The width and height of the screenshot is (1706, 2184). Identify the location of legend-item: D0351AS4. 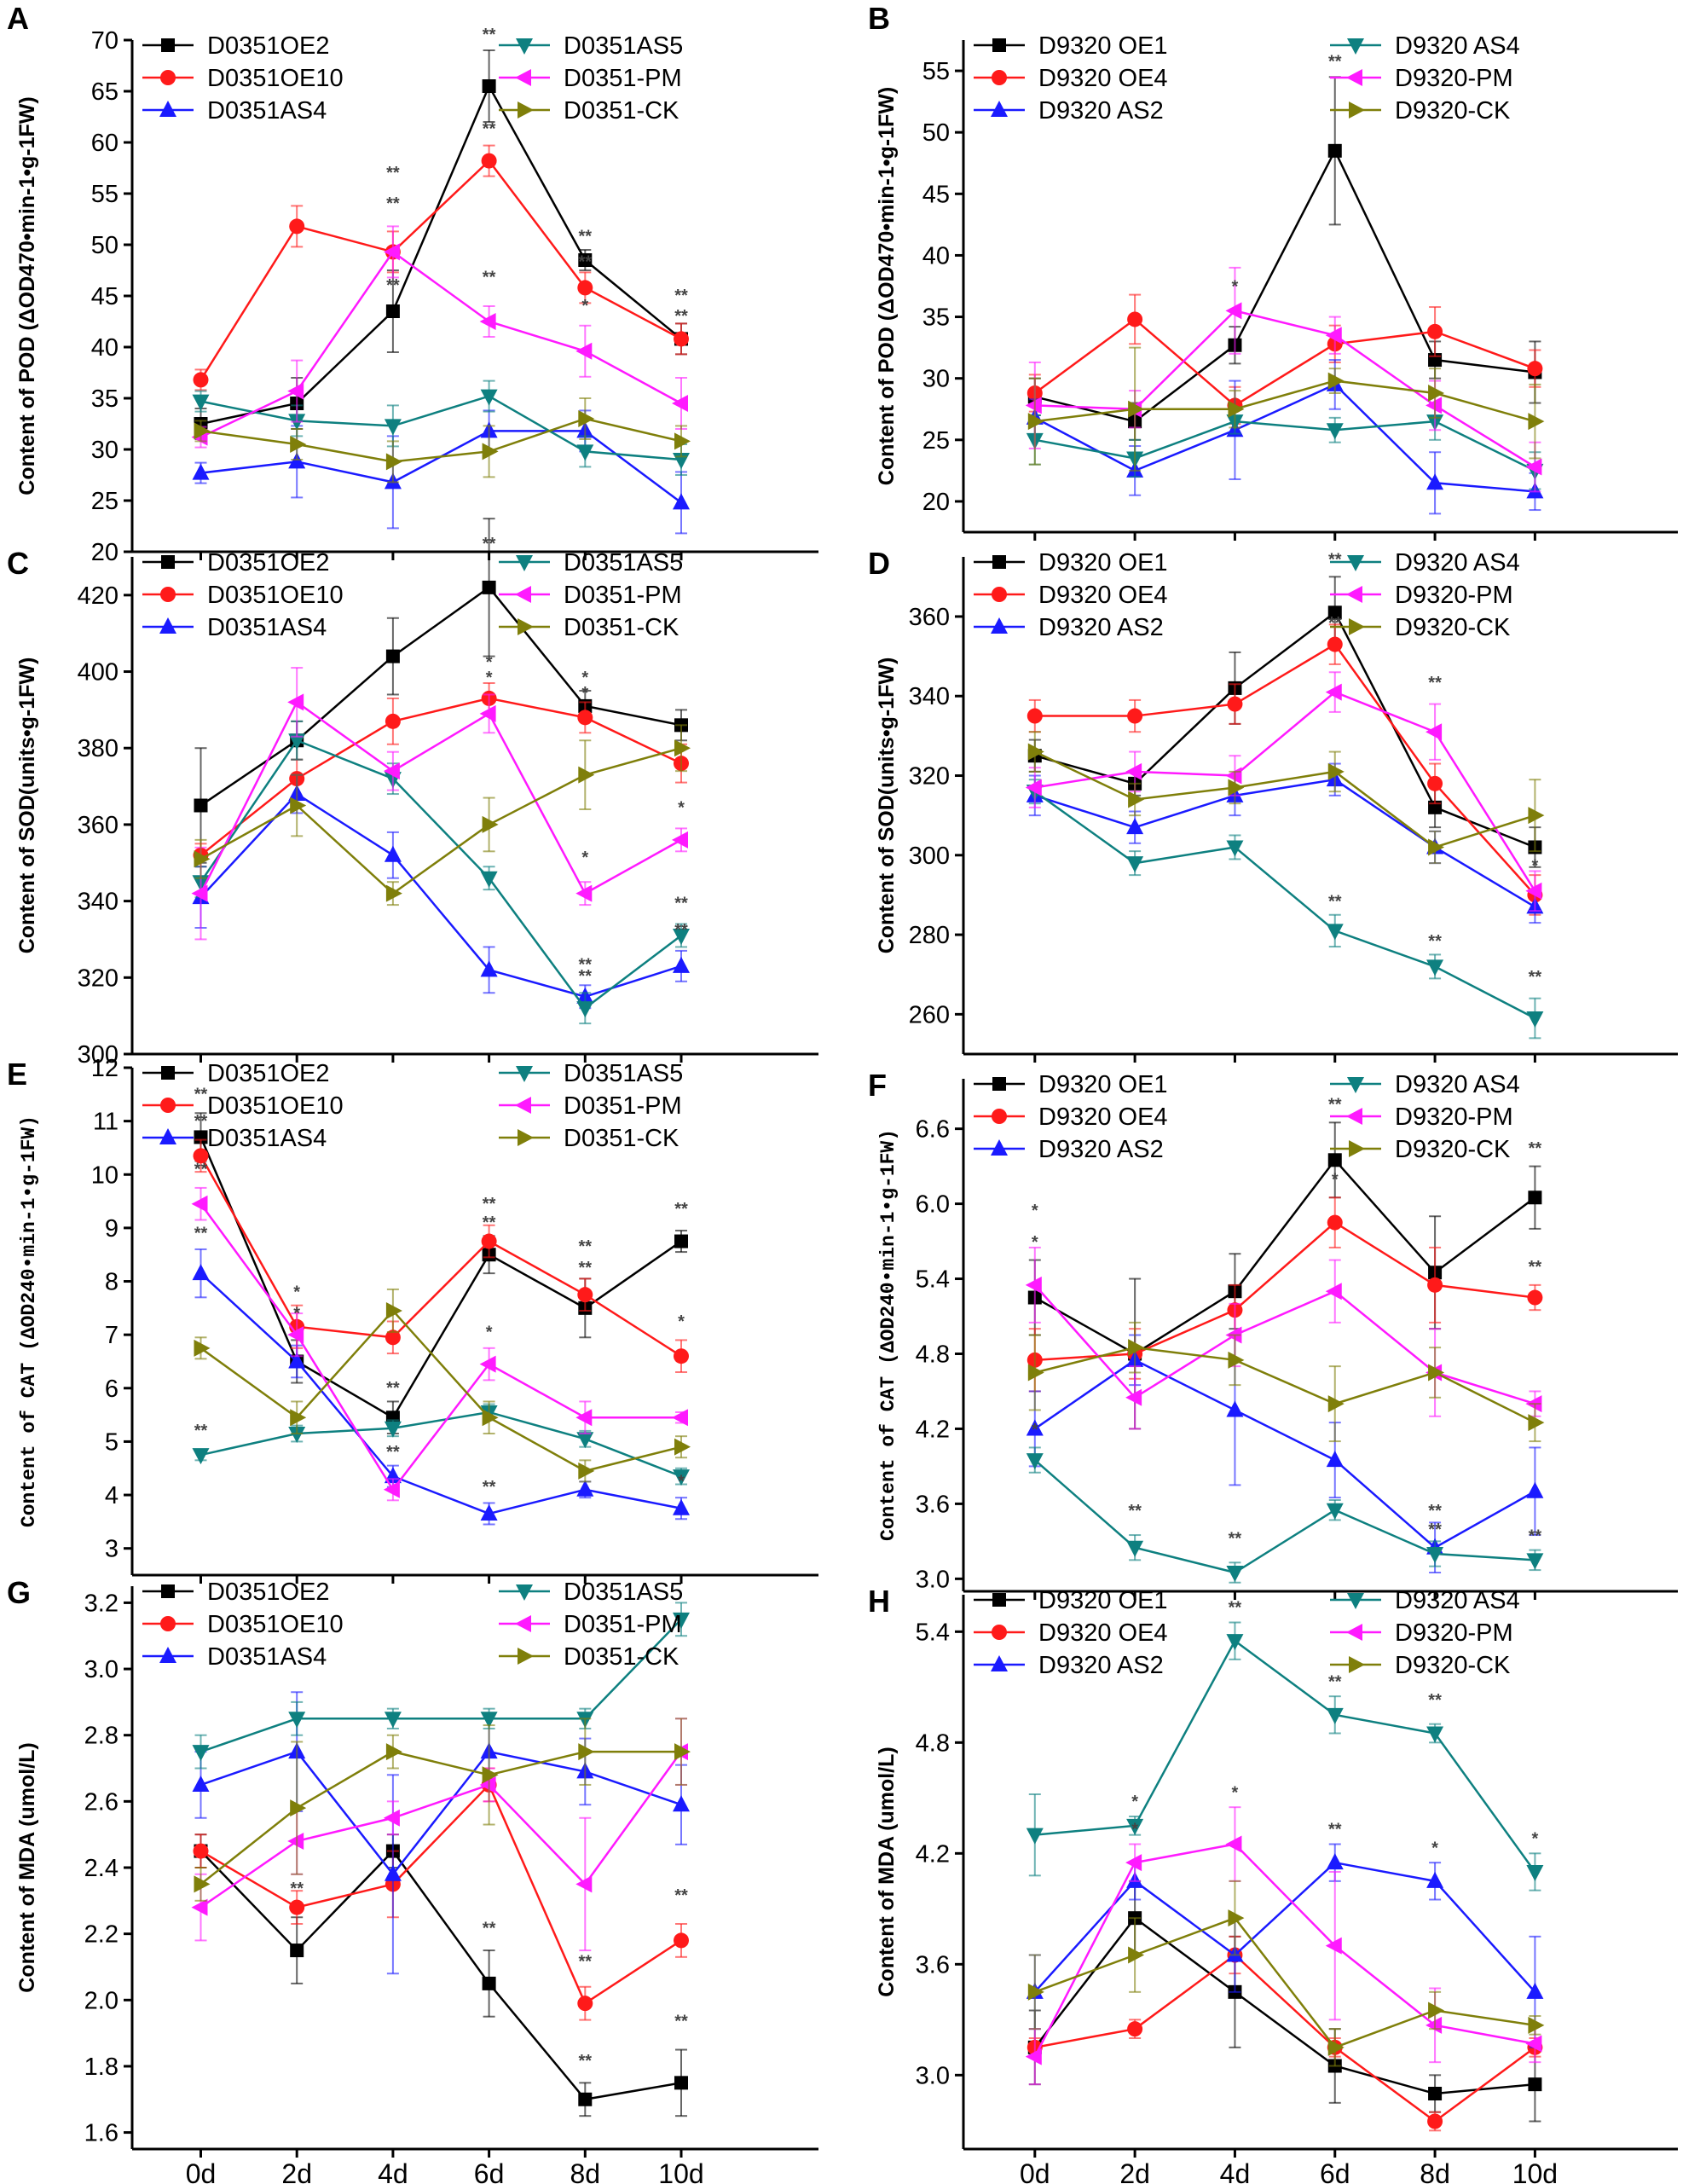
(234, 1138).